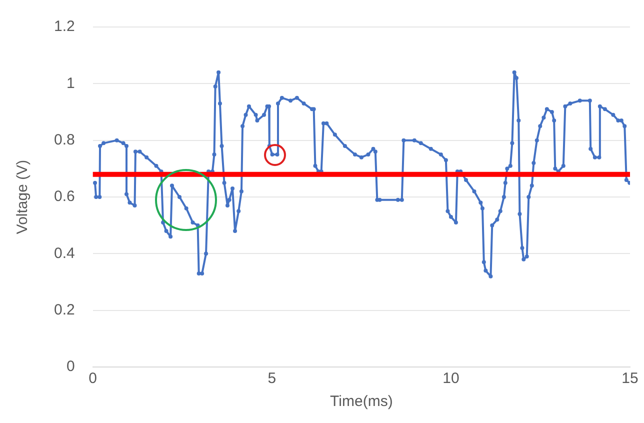  What do you see at coordinates (361, 401) in the screenshot?
I see `x-axis-title: Time(ms)` at bounding box center [361, 401].